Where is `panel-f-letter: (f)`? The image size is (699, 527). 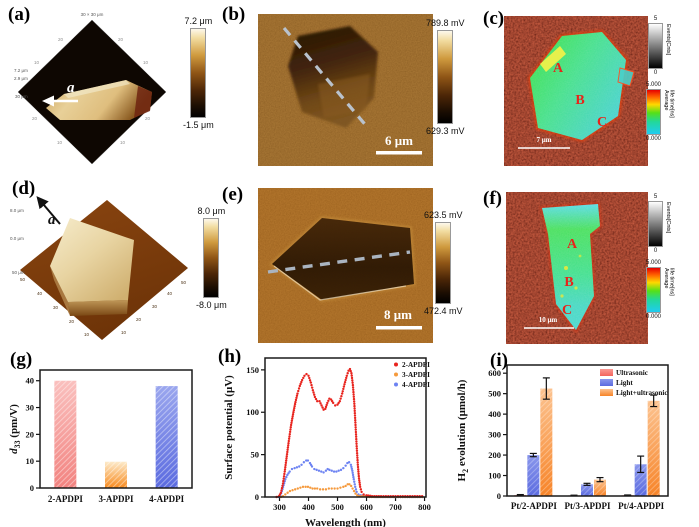 panel-f-letter: (f) is located at coordinates (492, 198).